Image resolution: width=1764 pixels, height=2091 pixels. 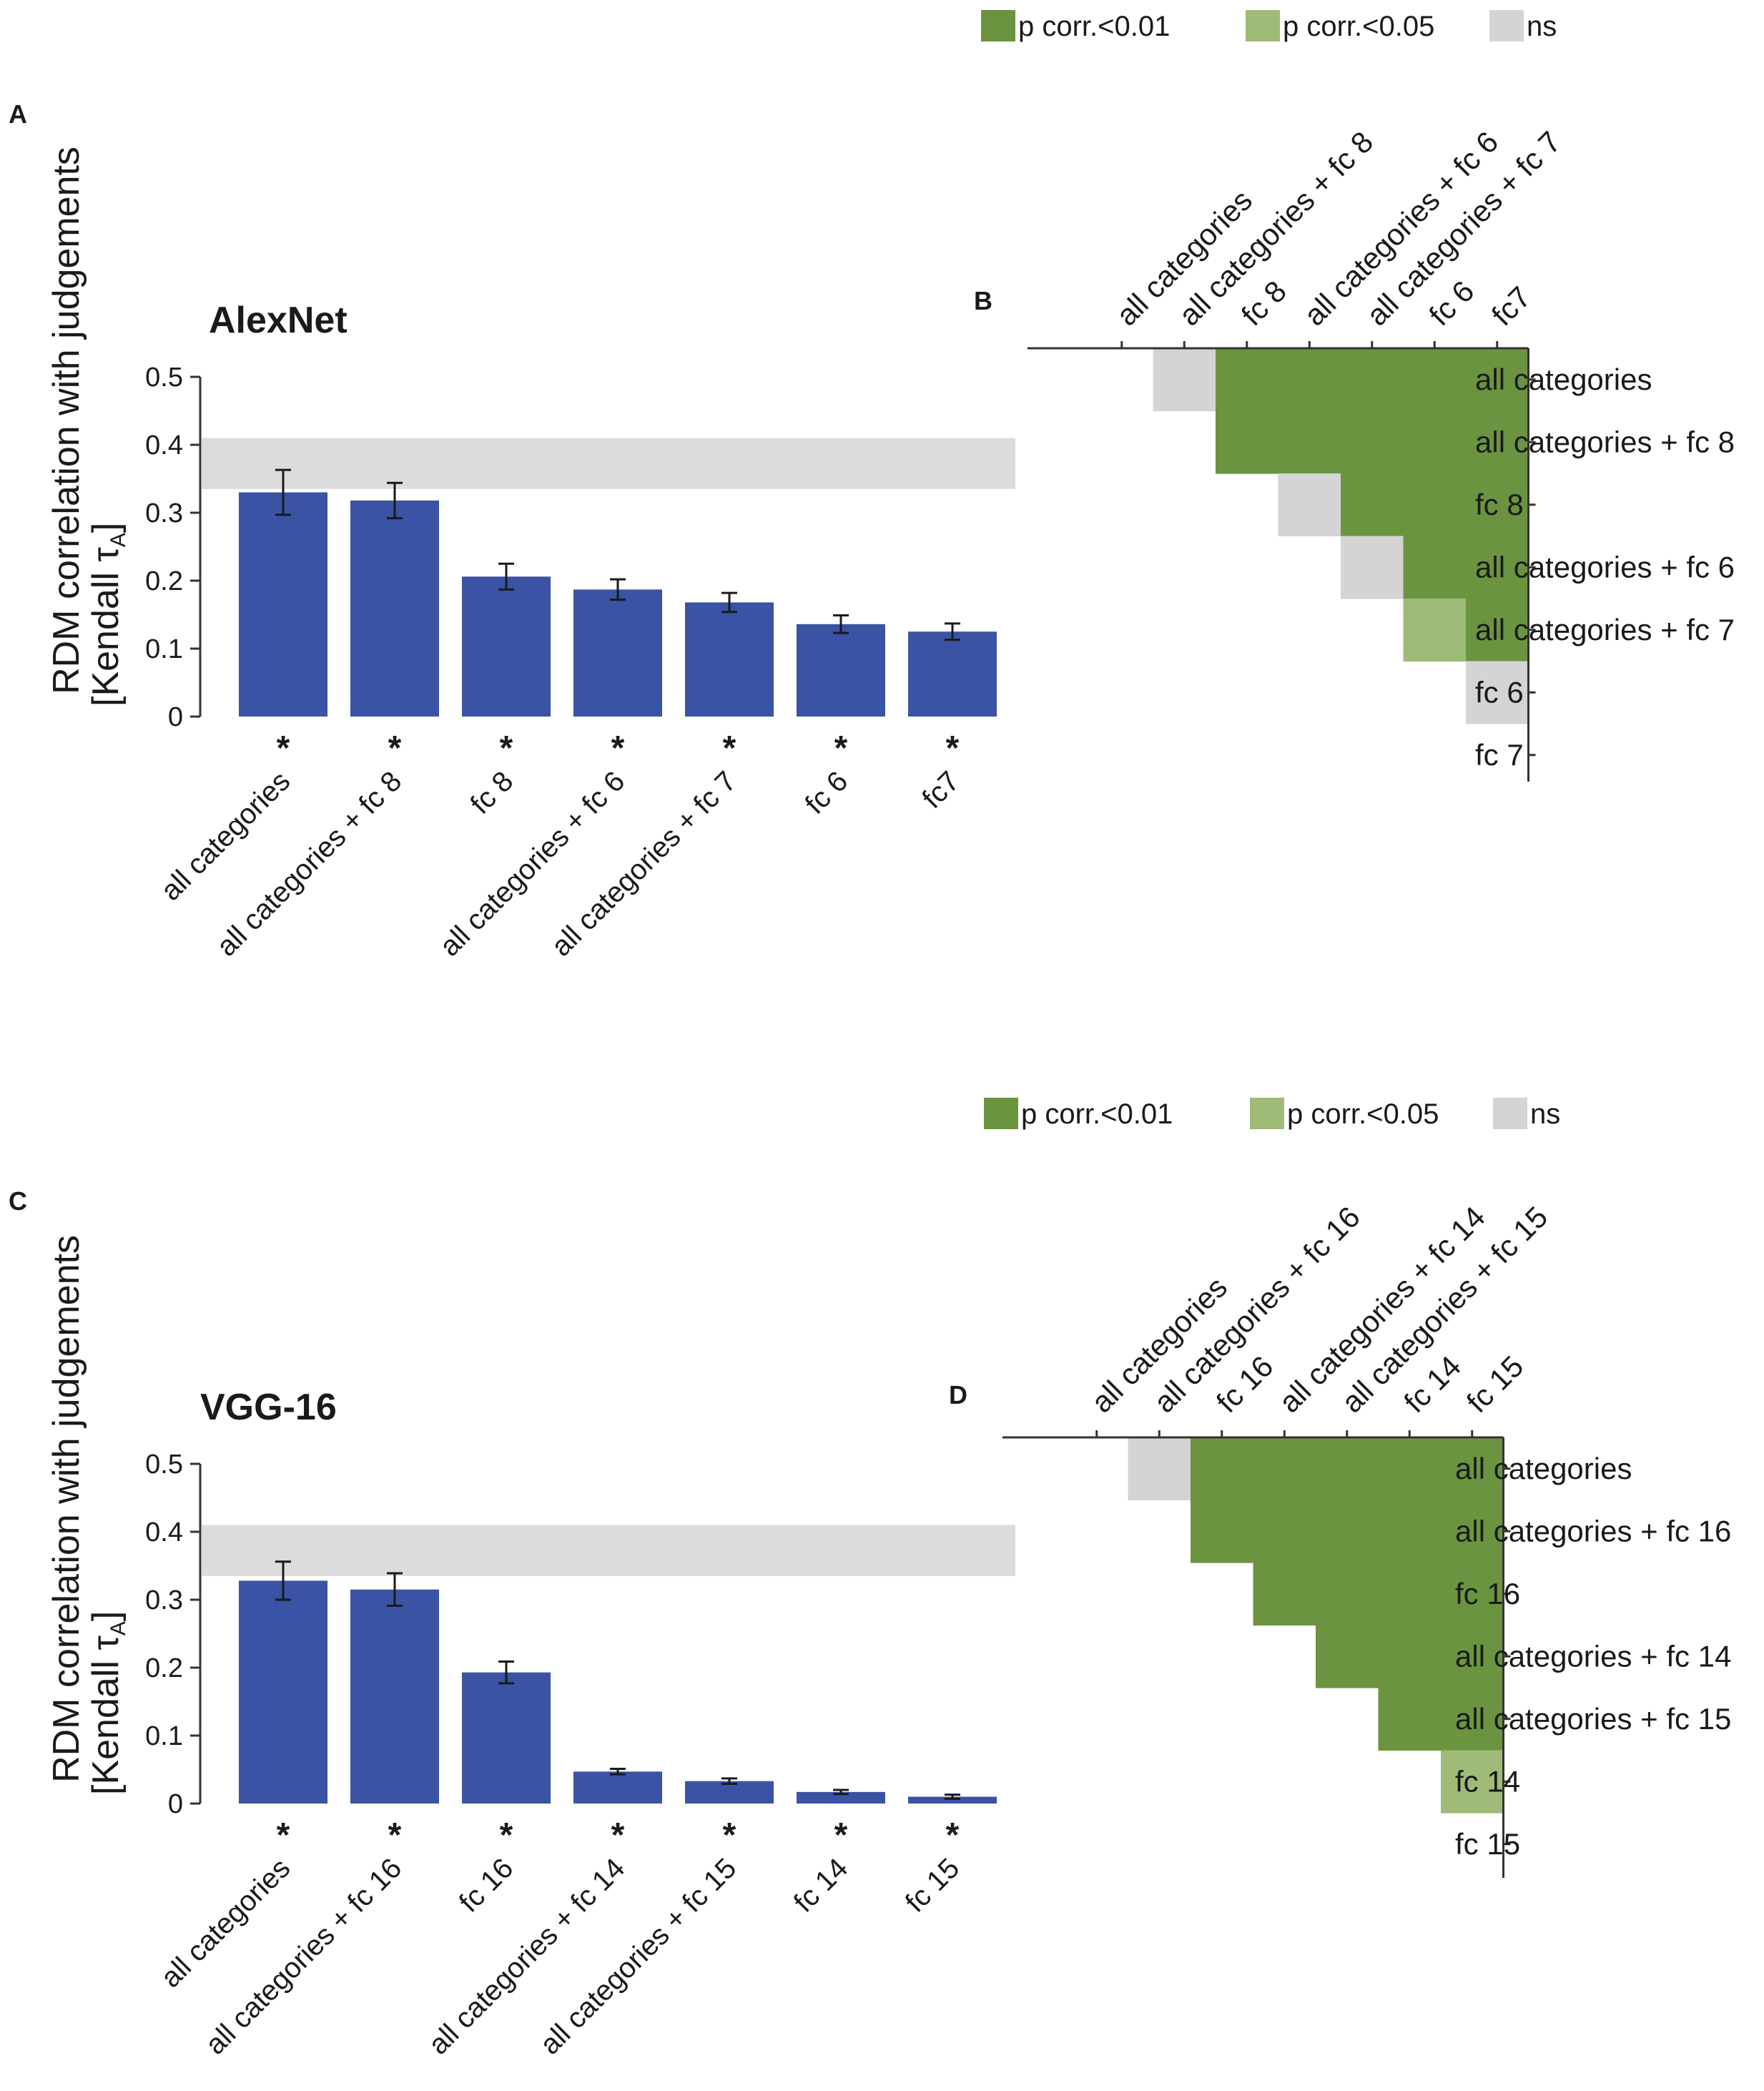 I want to click on matrix-column-label: fc7, so click(x=1511, y=307).